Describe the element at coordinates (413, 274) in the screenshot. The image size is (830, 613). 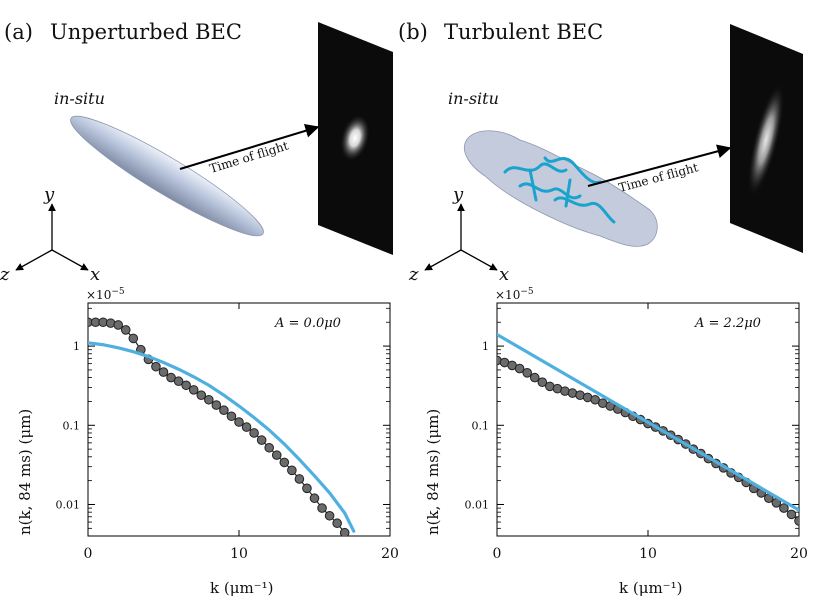
I see `axis-z-label-b: z` at that location.